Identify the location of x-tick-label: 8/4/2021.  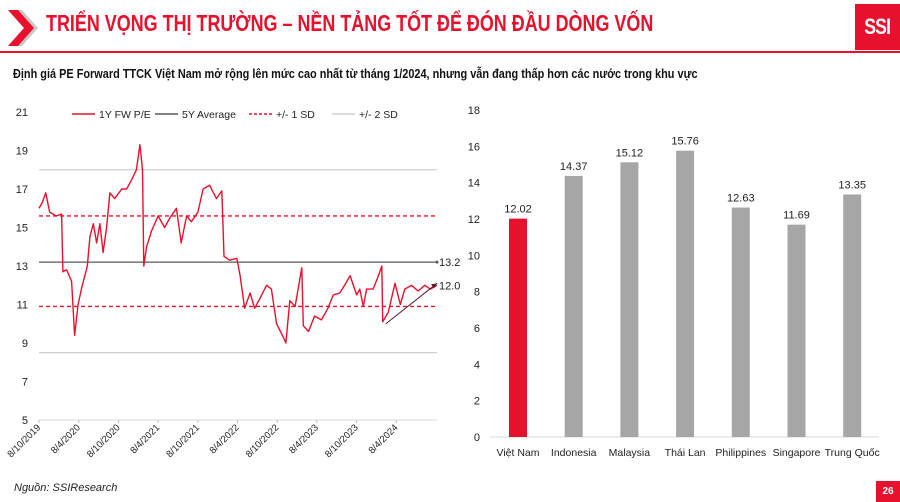
(145, 439).